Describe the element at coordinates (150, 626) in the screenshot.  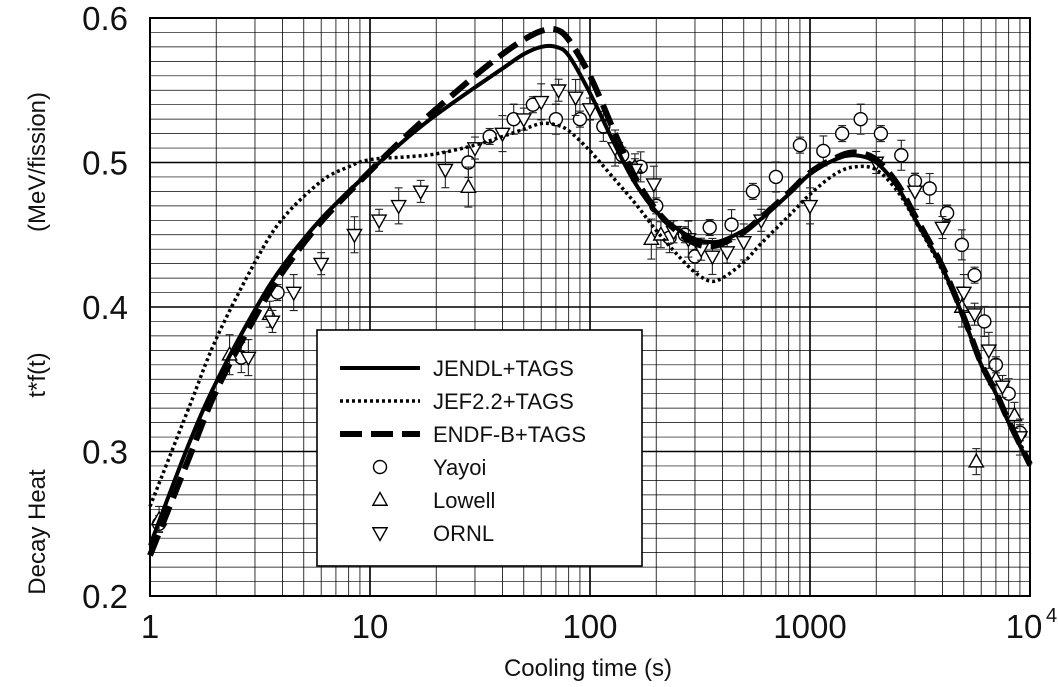
I see `x-tick-label: 1` at that location.